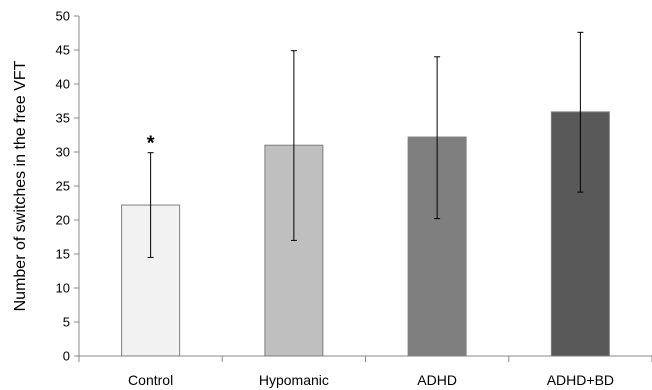 The width and height of the screenshot is (652, 390). I want to click on x-category-label: ADHD, so click(437, 380).